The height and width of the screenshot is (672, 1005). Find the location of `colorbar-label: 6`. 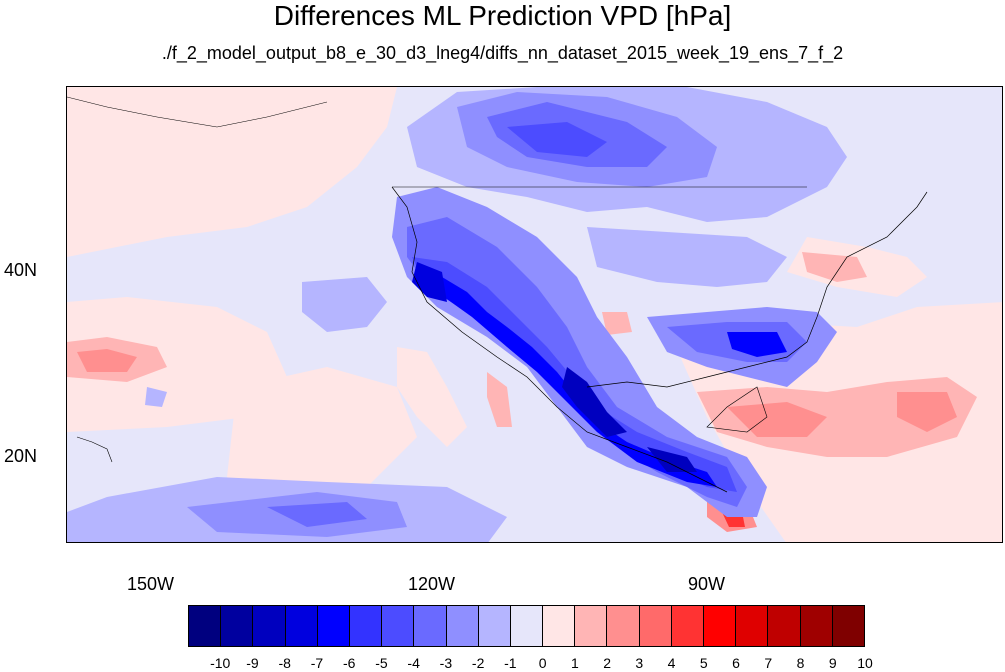

colorbar-label: 6 is located at coordinates (736, 663).